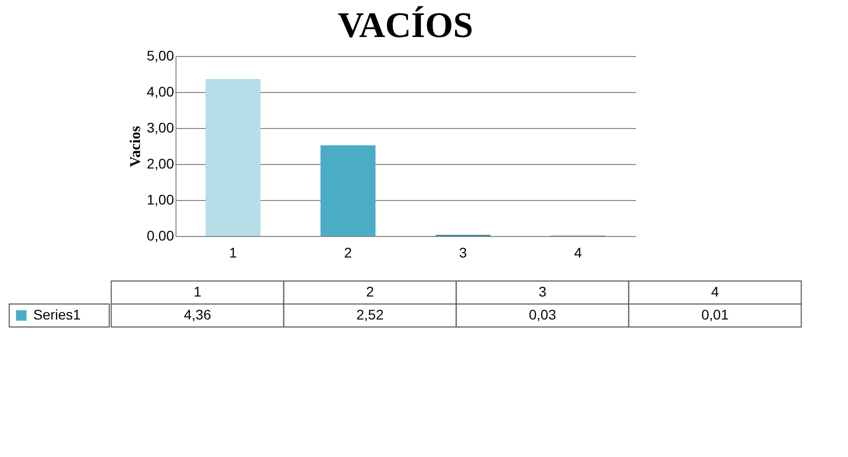  Describe the element at coordinates (160, 236) in the screenshot. I see `y-tick-label: 0,00` at that location.